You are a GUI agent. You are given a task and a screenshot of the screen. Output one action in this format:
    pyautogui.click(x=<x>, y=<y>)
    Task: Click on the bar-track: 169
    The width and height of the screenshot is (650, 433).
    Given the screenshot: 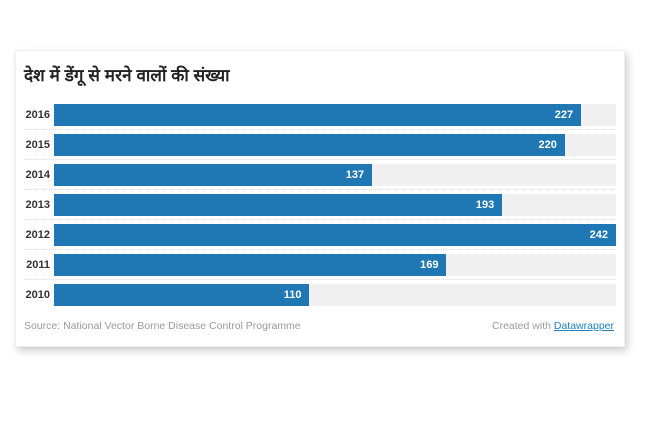 What is the action you would take?
    pyautogui.click(x=335, y=265)
    